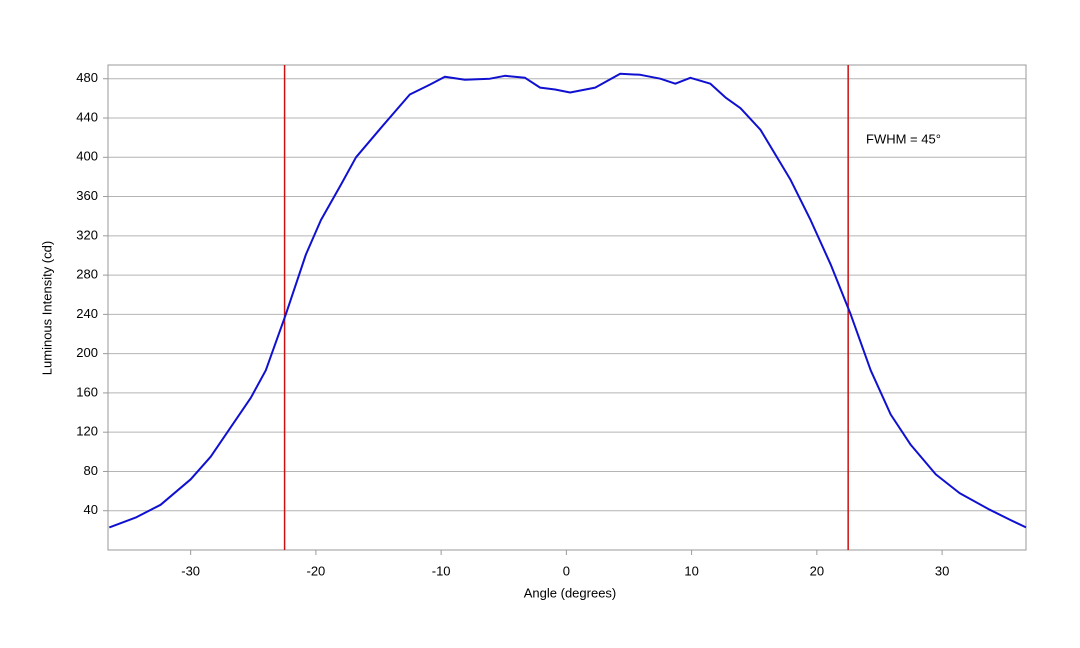 This screenshot has height=648, width=1080. What do you see at coordinates (566, 570) in the screenshot?
I see `x-tick-label: 0` at bounding box center [566, 570].